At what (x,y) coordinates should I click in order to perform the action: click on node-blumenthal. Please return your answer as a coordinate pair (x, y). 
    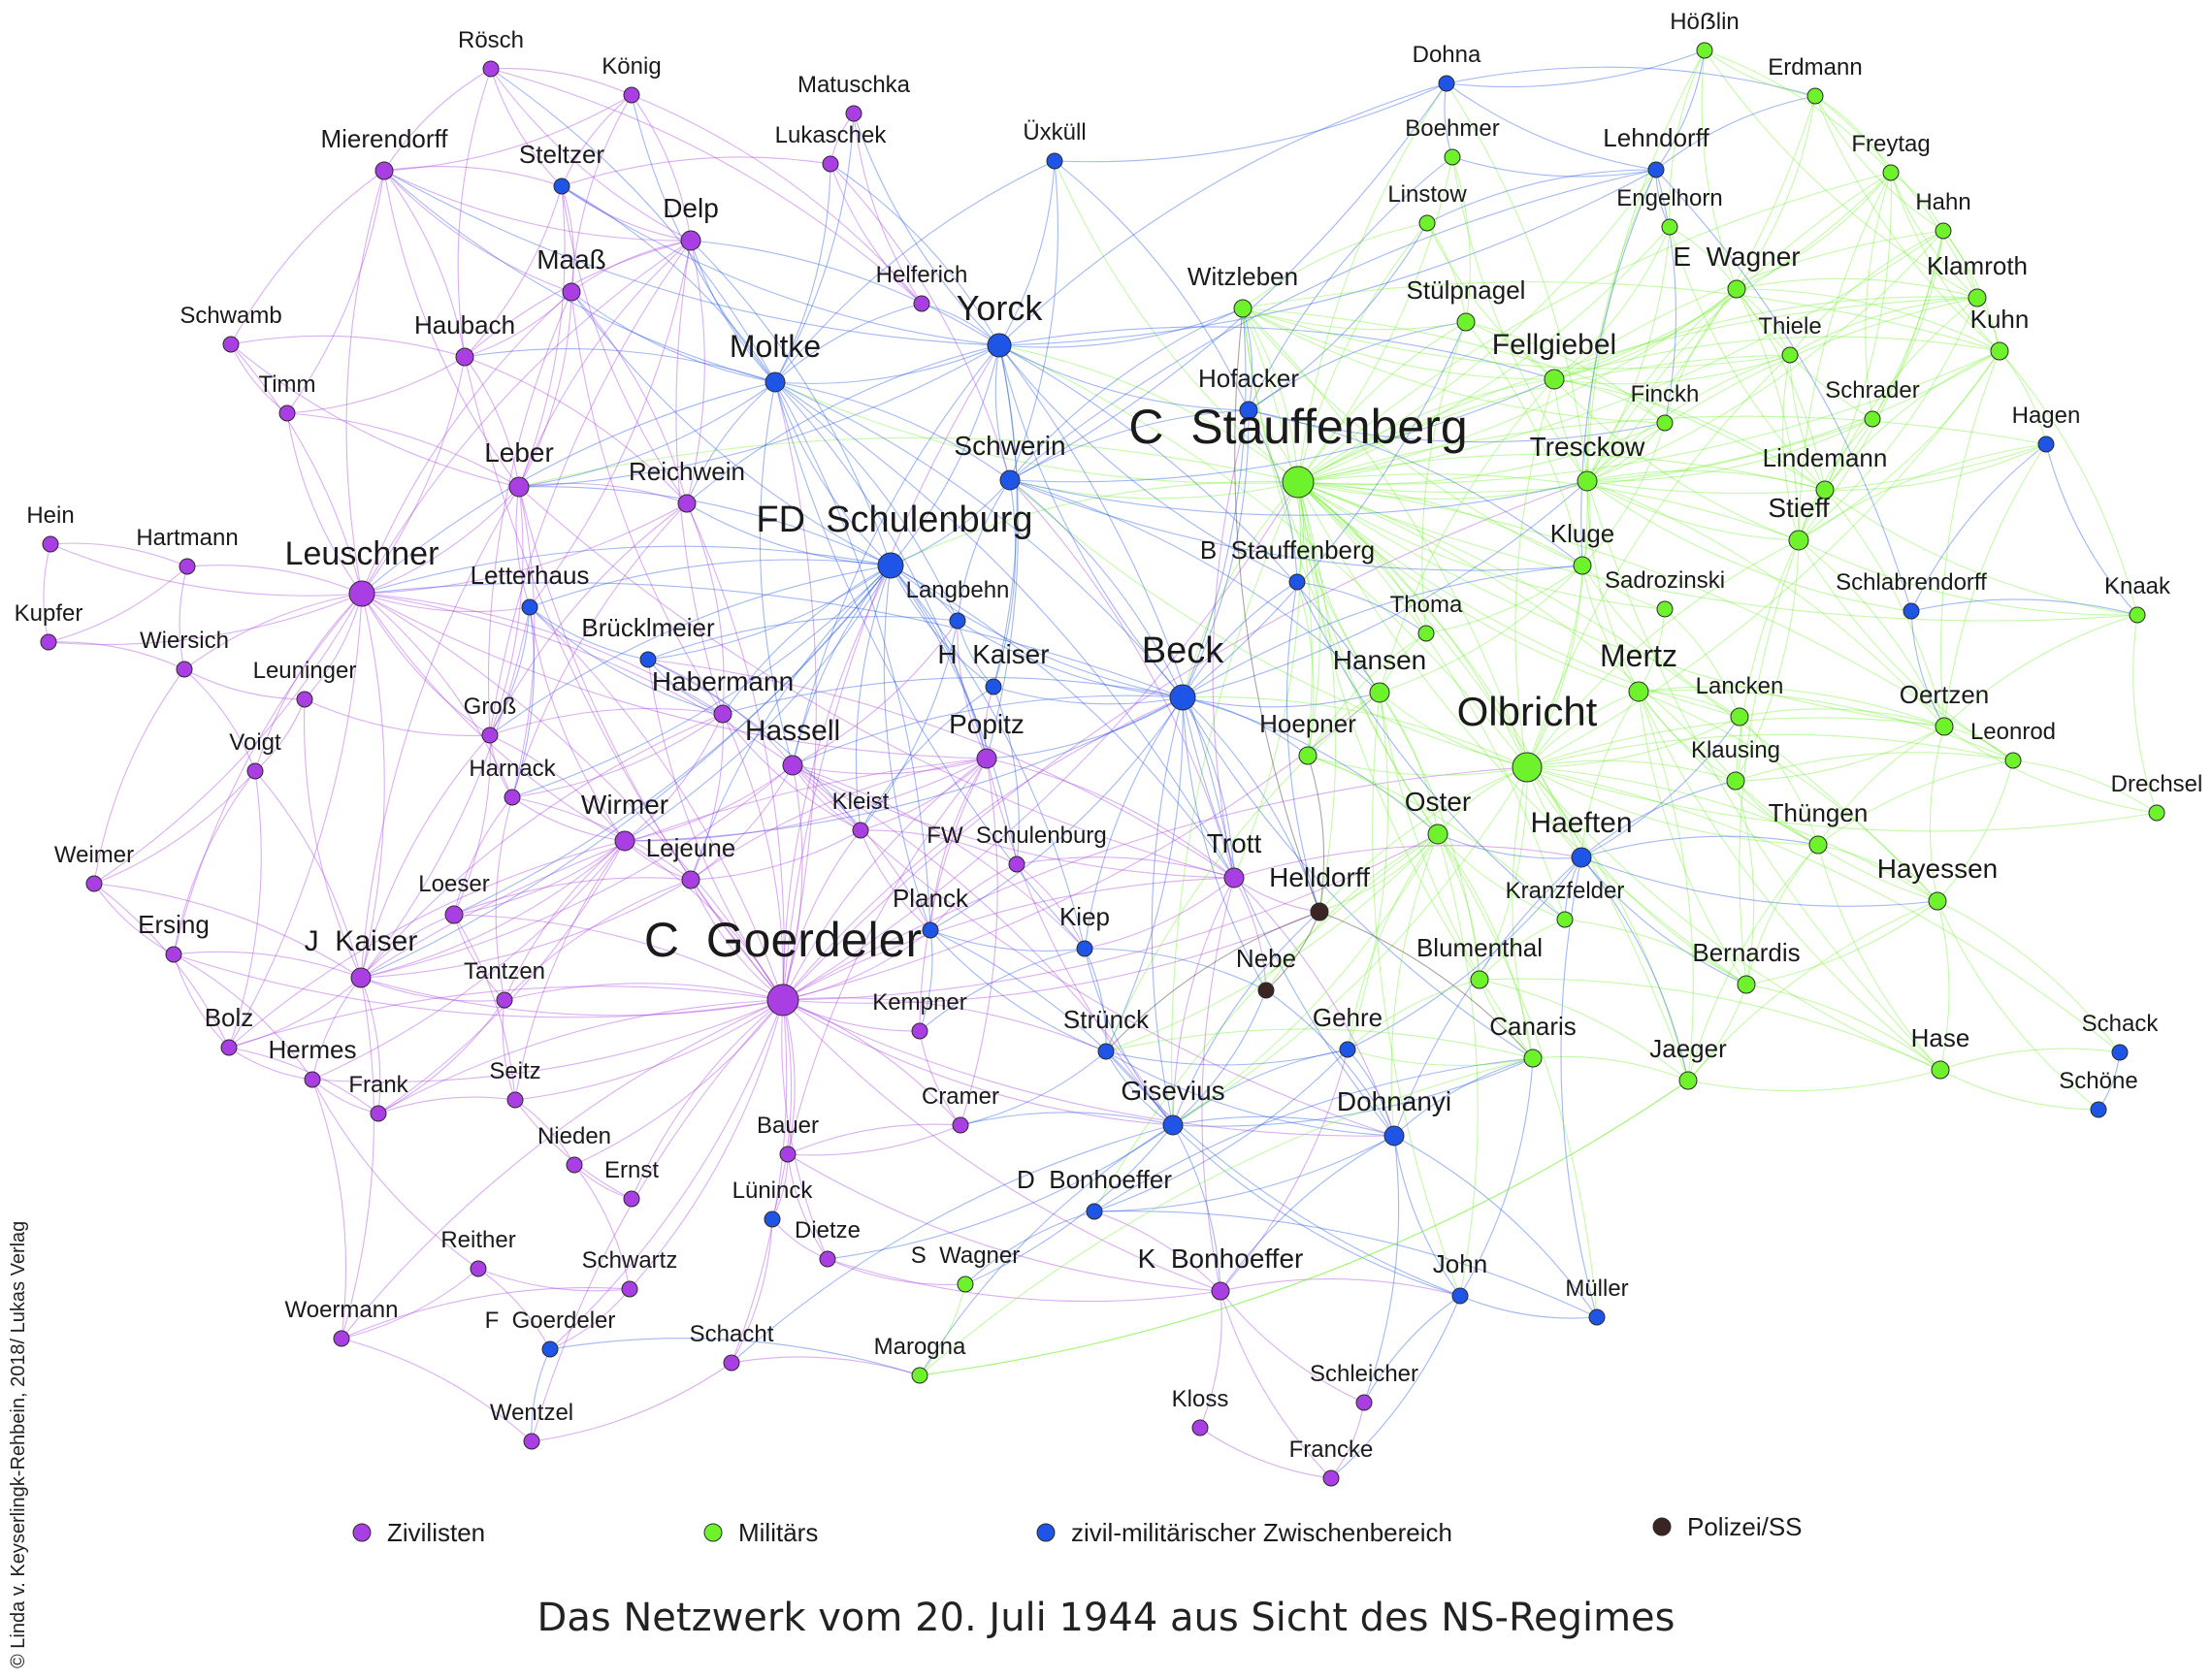
    Looking at the image, I should click on (1479, 979).